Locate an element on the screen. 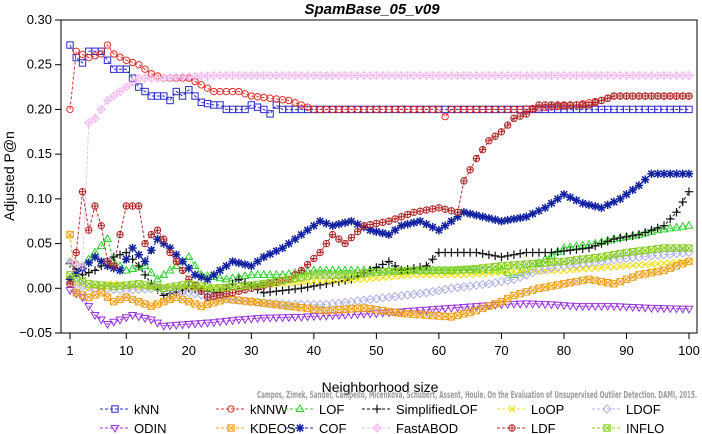 This screenshot has width=702, height=434. data-point-inflo is located at coordinates (239, 286).